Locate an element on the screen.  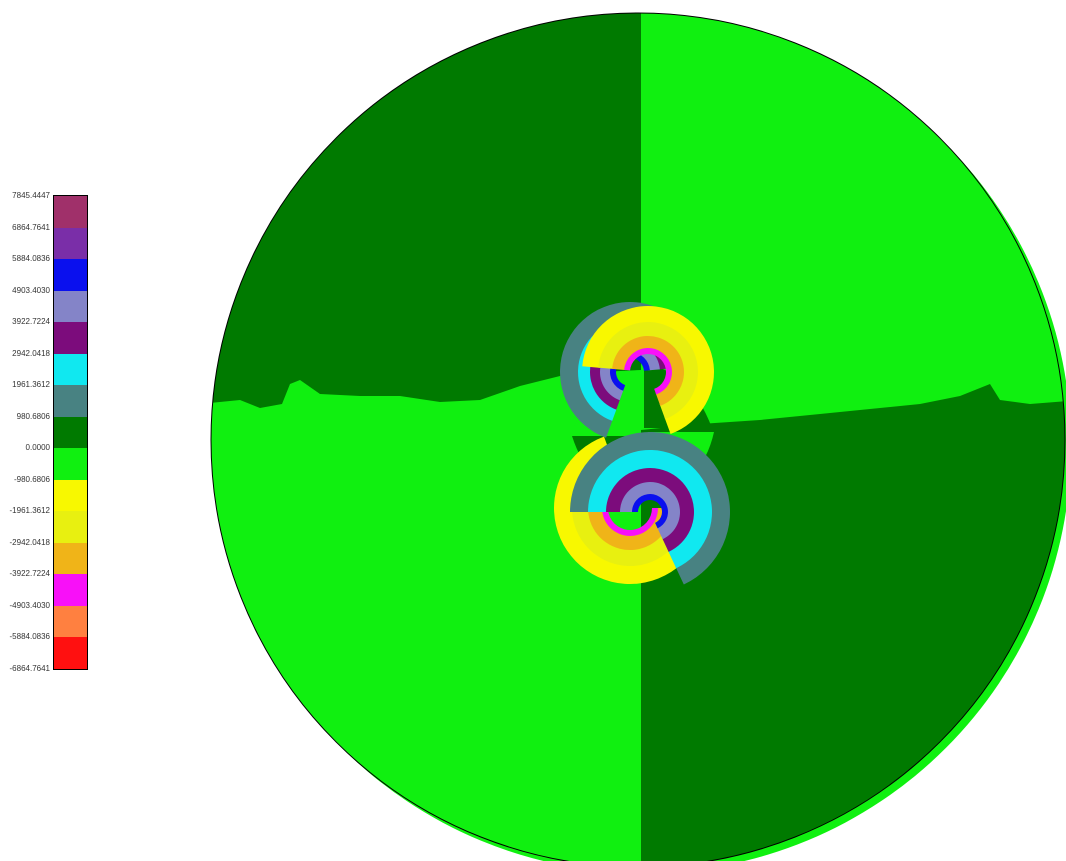
legend-tick-label: 0.0000 is located at coordinates (37, 447).